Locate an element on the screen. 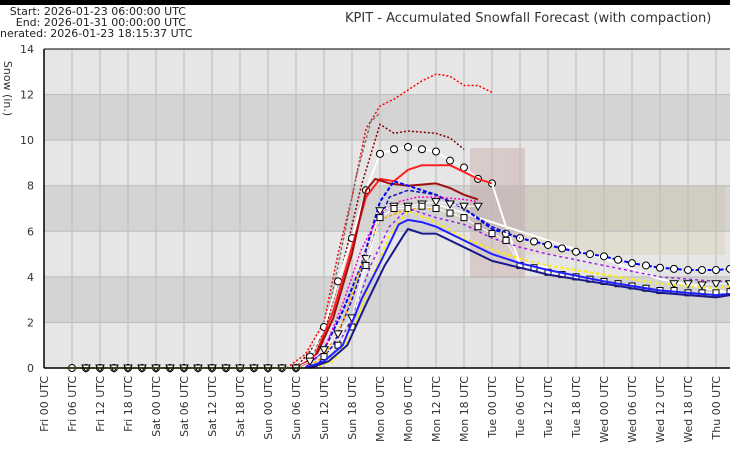 The image size is (730, 451). watermark-shape is located at coordinates (497, 213).